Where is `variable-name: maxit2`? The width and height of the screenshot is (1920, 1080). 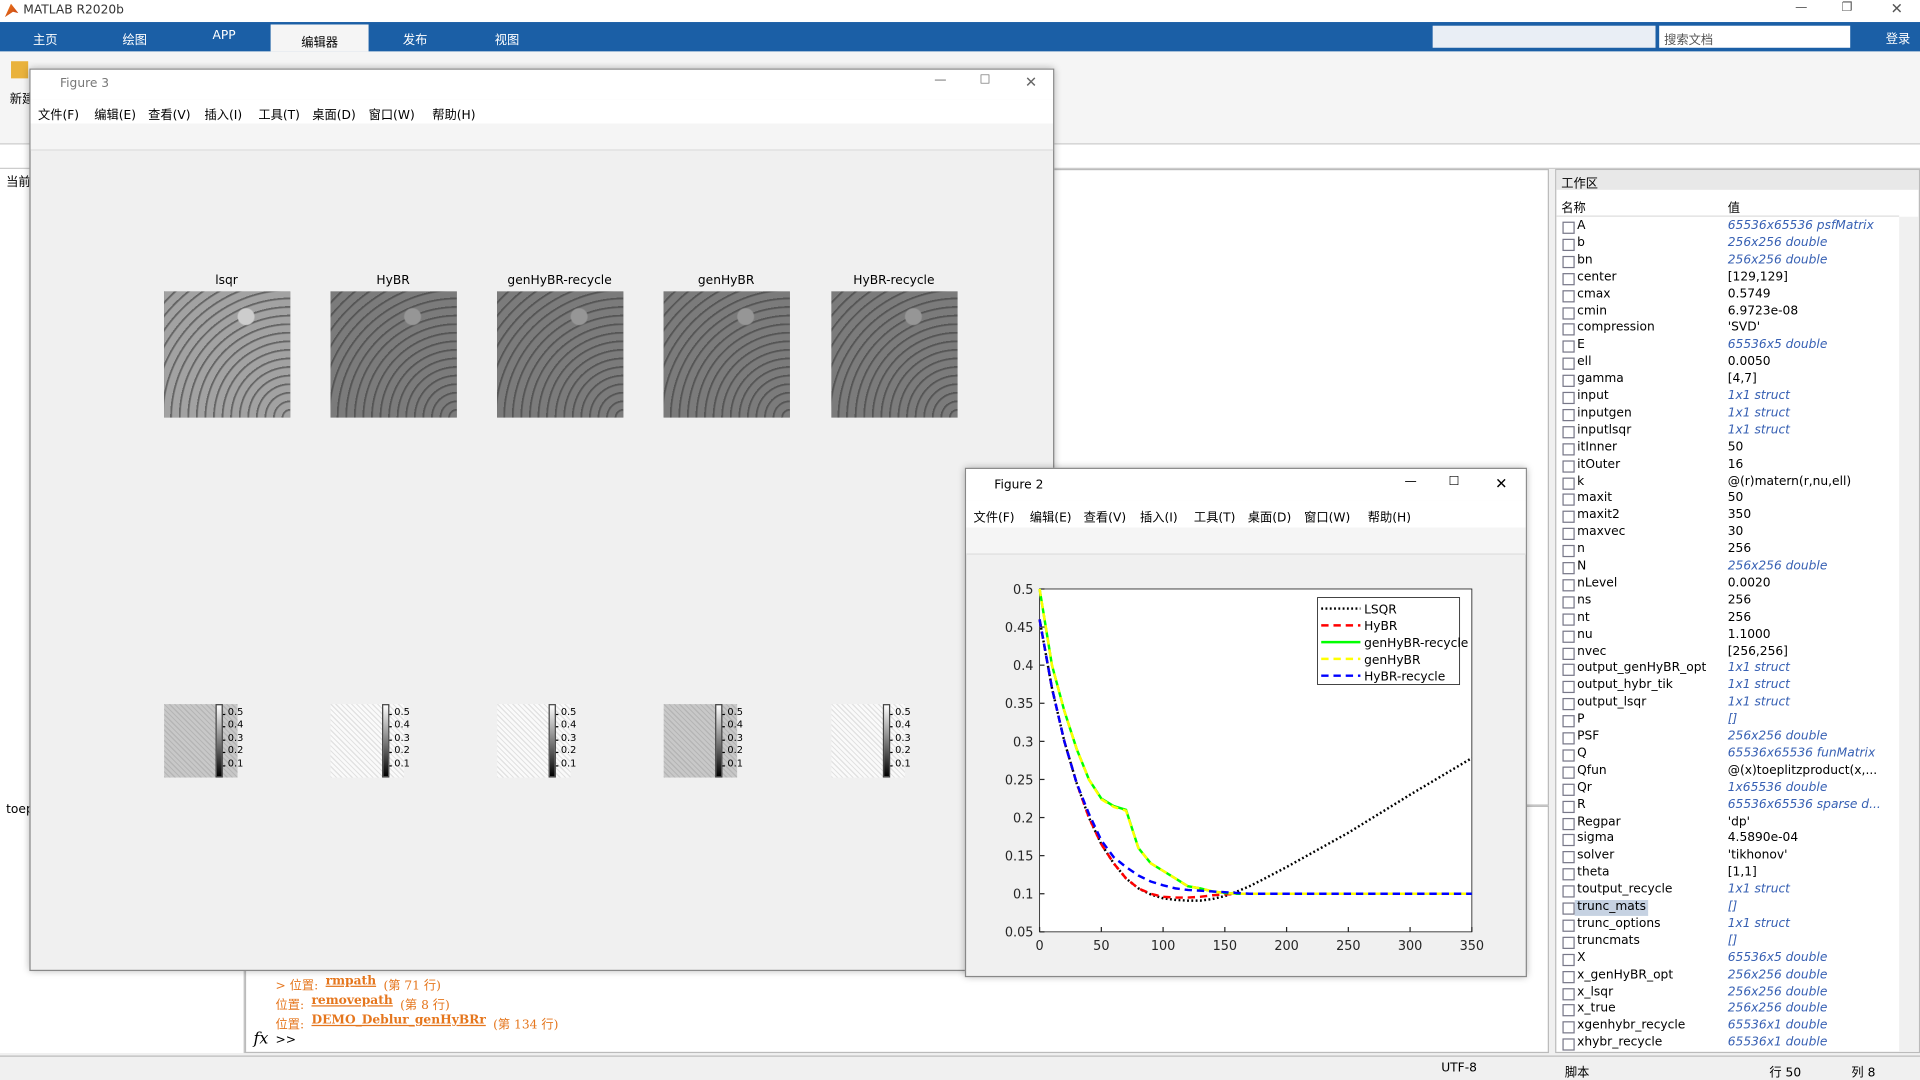 variable-name: maxit2 is located at coordinates (1598, 515).